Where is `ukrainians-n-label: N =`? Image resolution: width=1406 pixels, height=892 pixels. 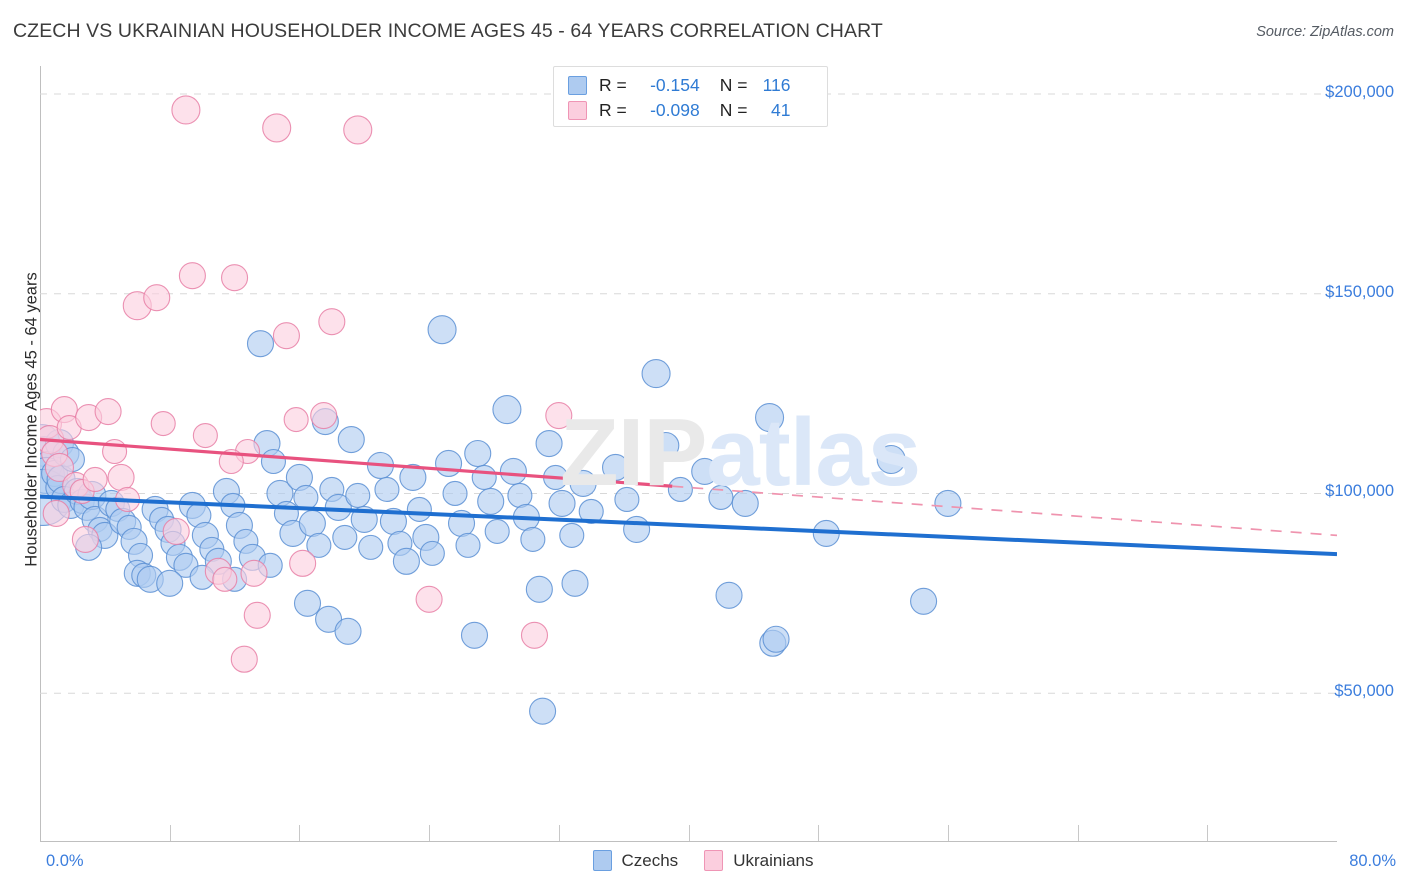
ukrainians-n-label: N = is located at coordinates (733, 110).